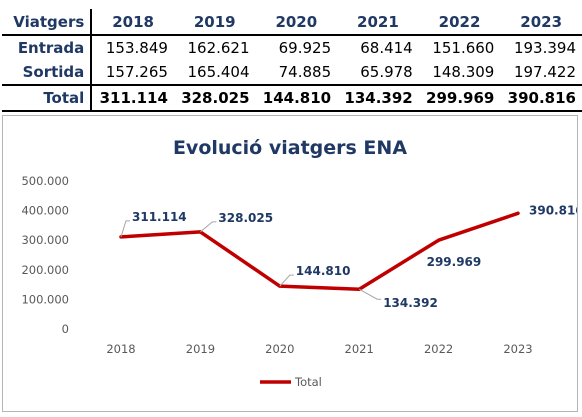 The image size is (582, 417). Describe the element at coordinates (45, 211) in the screenshot. I see `y-tick-label: 400.000` at that location.